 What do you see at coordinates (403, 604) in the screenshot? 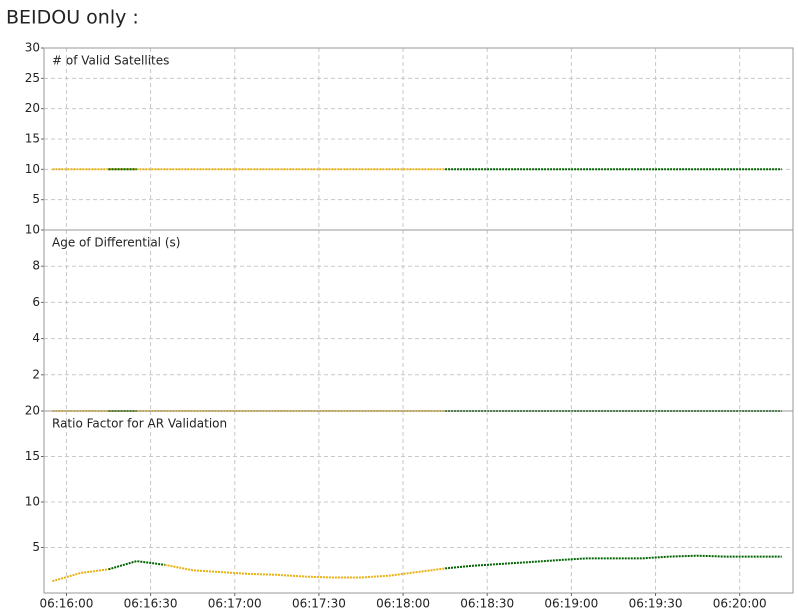
I see `x-tick-label: 06:18:00` at bounding box center [403, 604].